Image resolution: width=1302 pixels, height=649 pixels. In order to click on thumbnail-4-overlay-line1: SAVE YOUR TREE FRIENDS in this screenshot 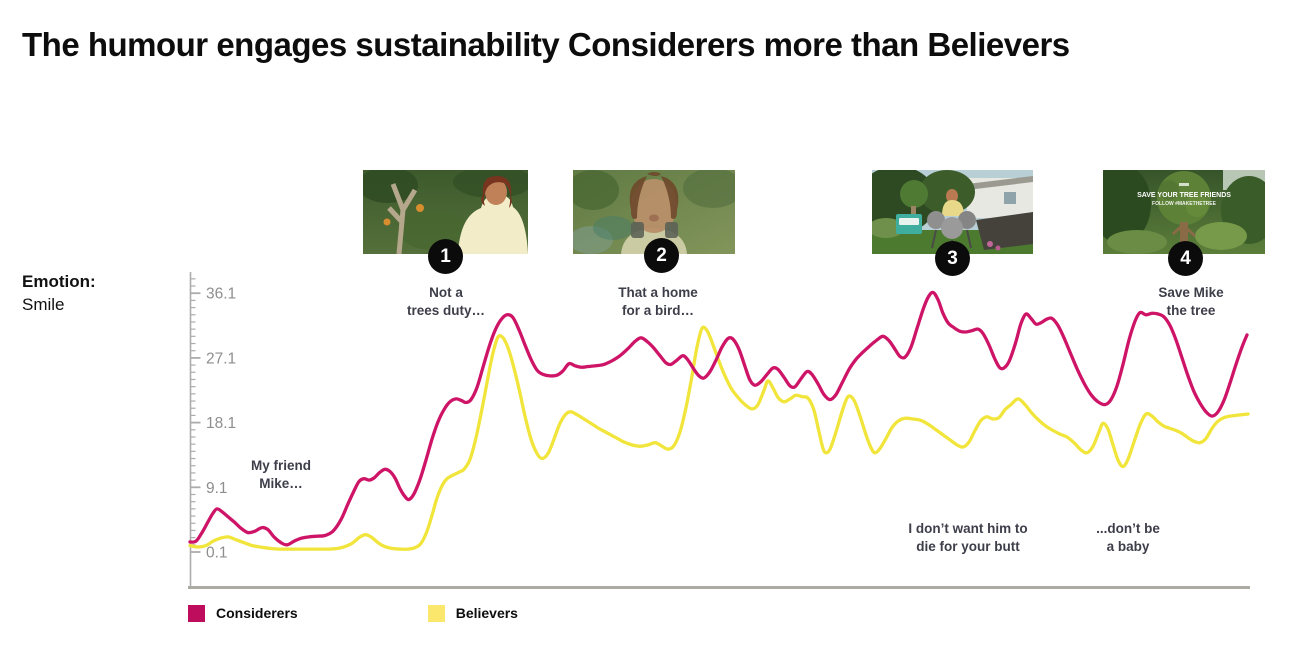, I will do `click(1184, 195)`.